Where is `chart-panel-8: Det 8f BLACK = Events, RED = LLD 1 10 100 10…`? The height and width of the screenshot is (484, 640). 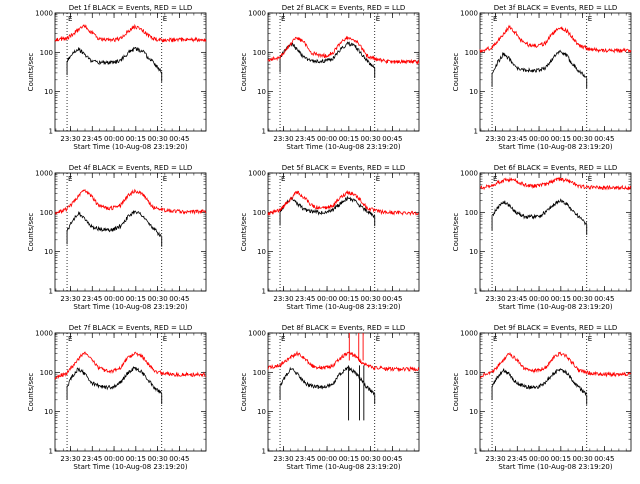
chart-panel-8: Det 8f BLACK = Events, RED = LLD 1 10 100 10… is located at coordinates (330, 397).